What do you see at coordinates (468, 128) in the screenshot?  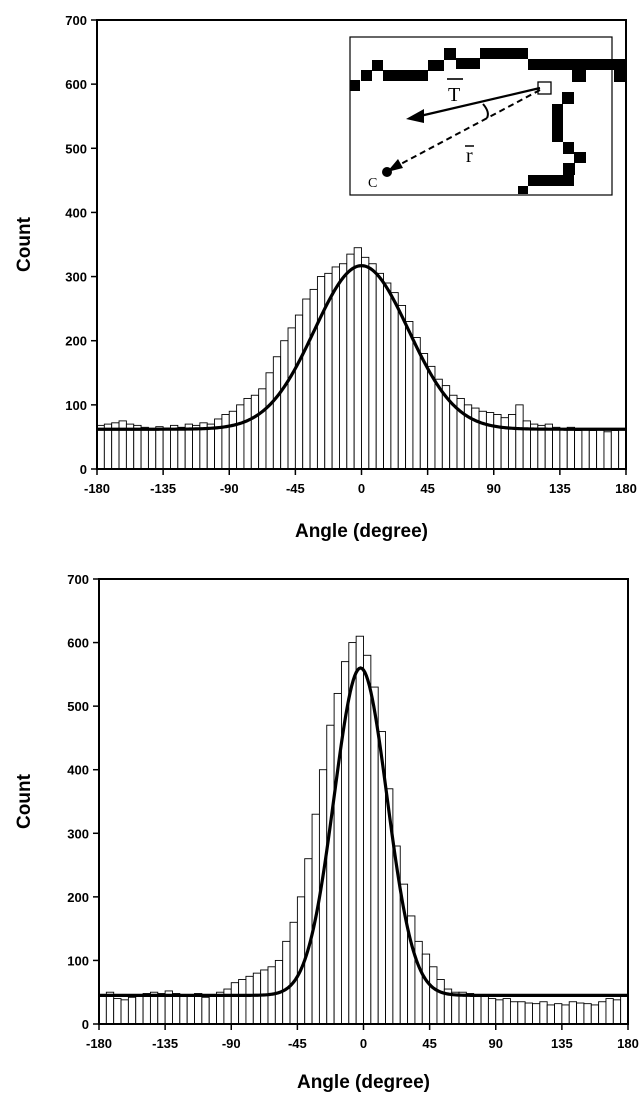 I see `position-vector-arrow` at bounding box center [468, 128].